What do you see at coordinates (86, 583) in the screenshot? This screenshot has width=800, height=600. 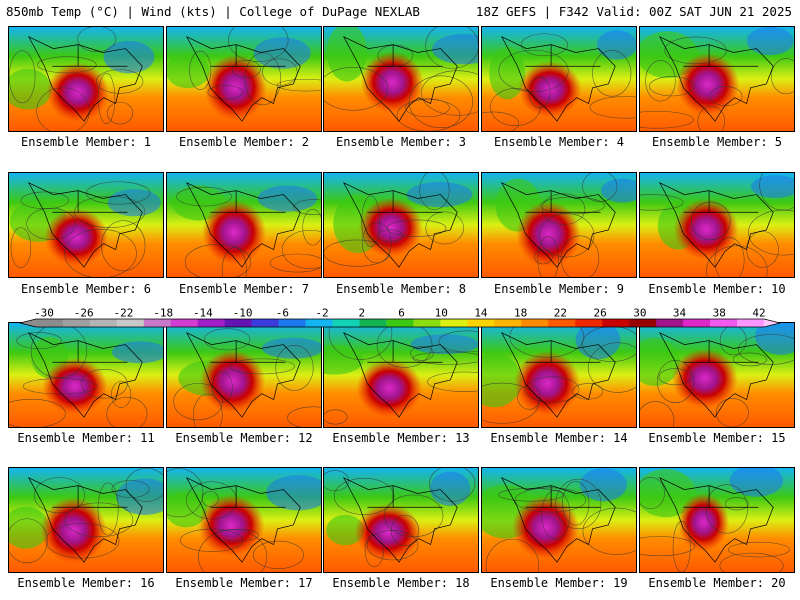 I see `ensemble-member-label: Ensemble Member: 16` at bounding box center [86, 583].